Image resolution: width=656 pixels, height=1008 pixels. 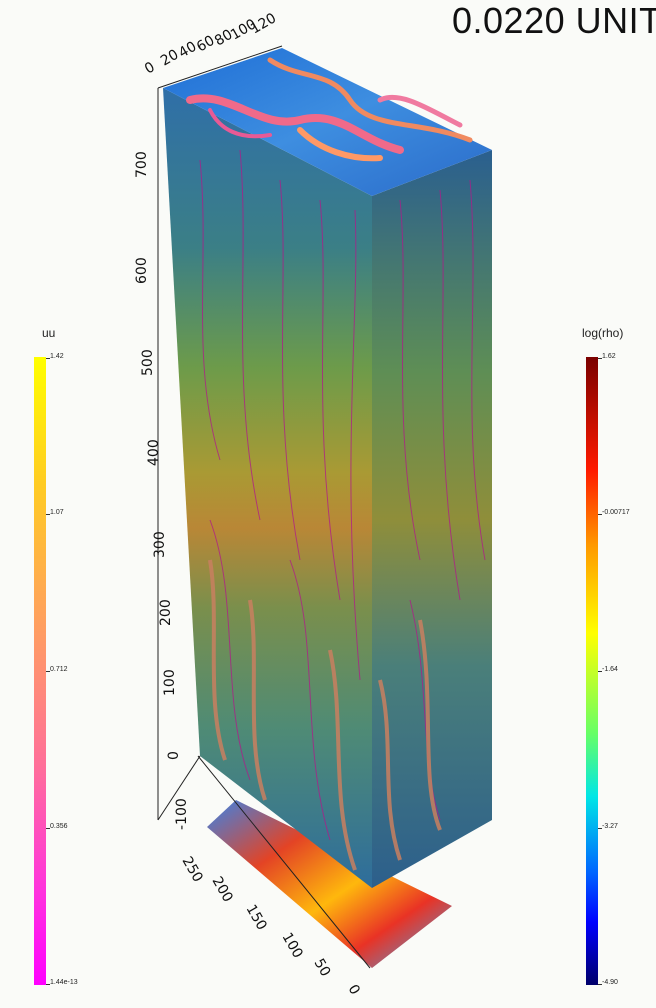 What do you see at coordinates (182, 814) in the screenshot?
I see `axis-vertical-tick: -100` at bounding box center [182, 814].